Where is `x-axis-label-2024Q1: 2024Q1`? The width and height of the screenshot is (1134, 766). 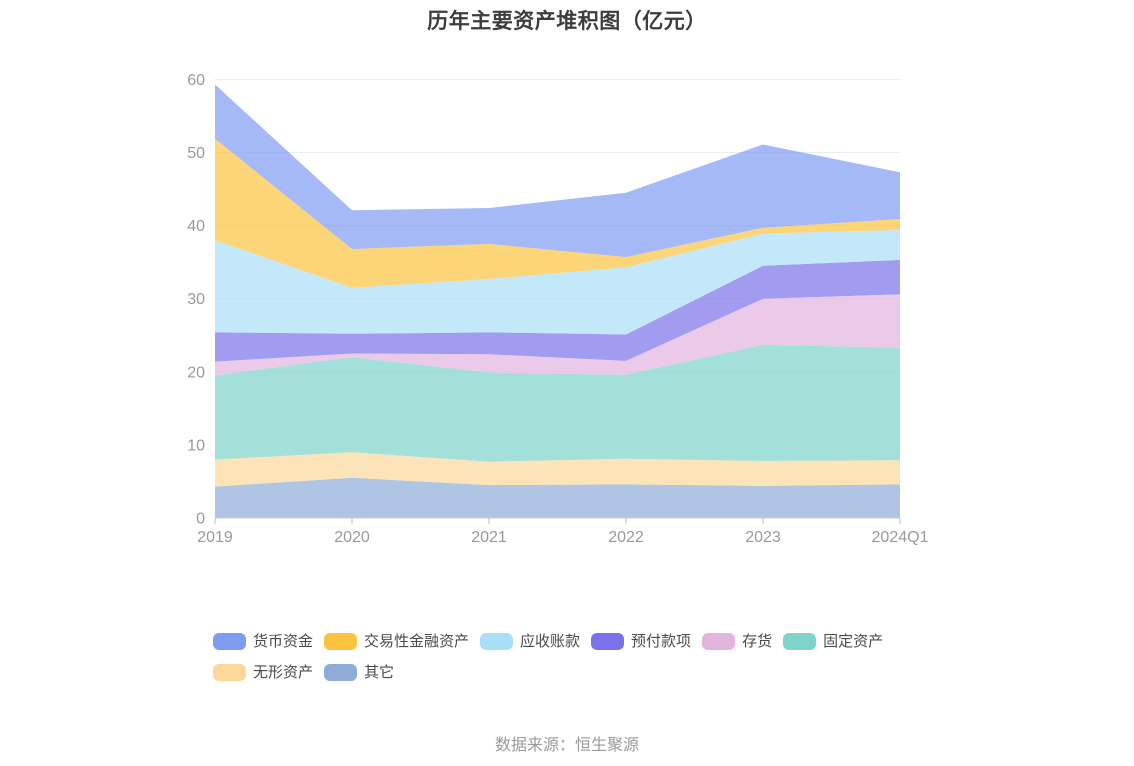 x-axis-label-2024Q1: 2024Q1 is located at coordinates (900, 537).